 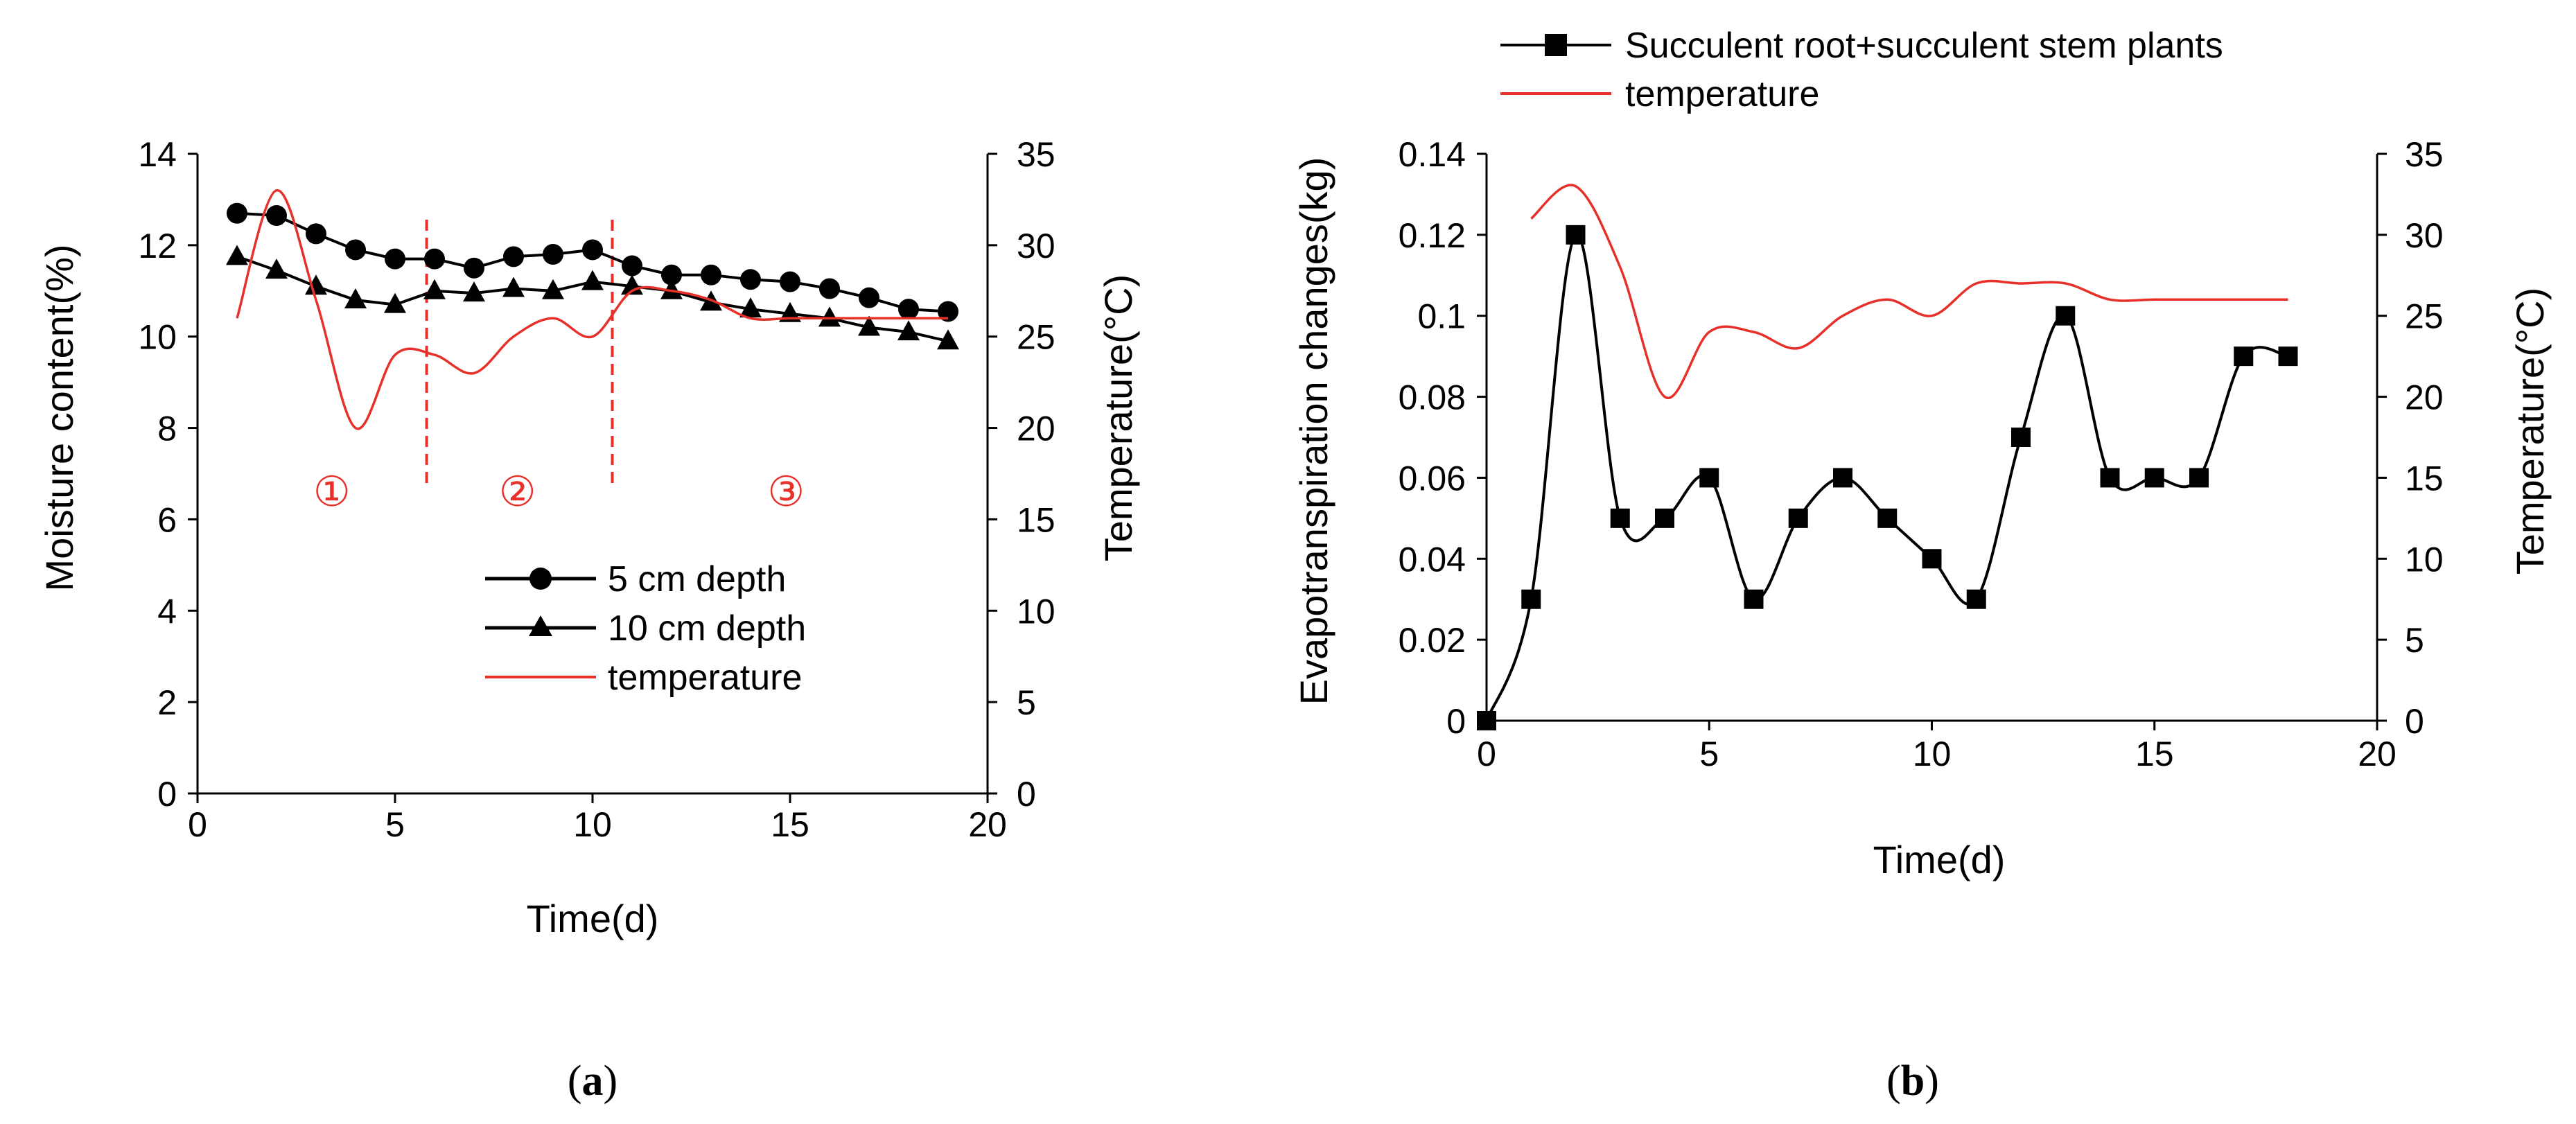 What do you see at coordinates (540, 625) in the screenshot?
I see `legend-10cm-marker` at bounding box center [540, 625].